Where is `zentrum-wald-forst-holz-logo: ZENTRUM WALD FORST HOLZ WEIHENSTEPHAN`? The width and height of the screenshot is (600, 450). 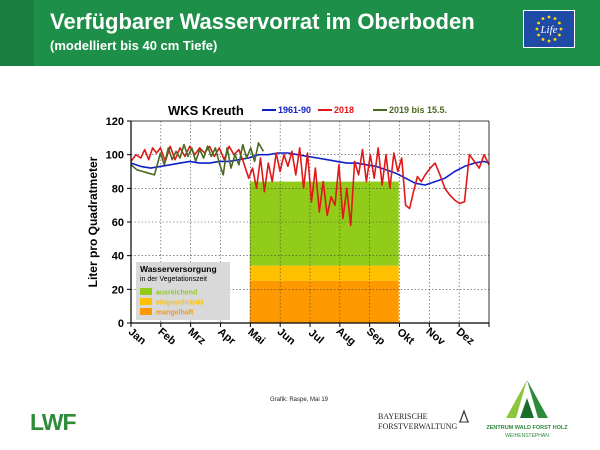
zentrum-wald-forst-holz-logo: ZENTRUM WALD FORST HOLZ WEIHENSTEPHAN is located at coordinates (527, 409).